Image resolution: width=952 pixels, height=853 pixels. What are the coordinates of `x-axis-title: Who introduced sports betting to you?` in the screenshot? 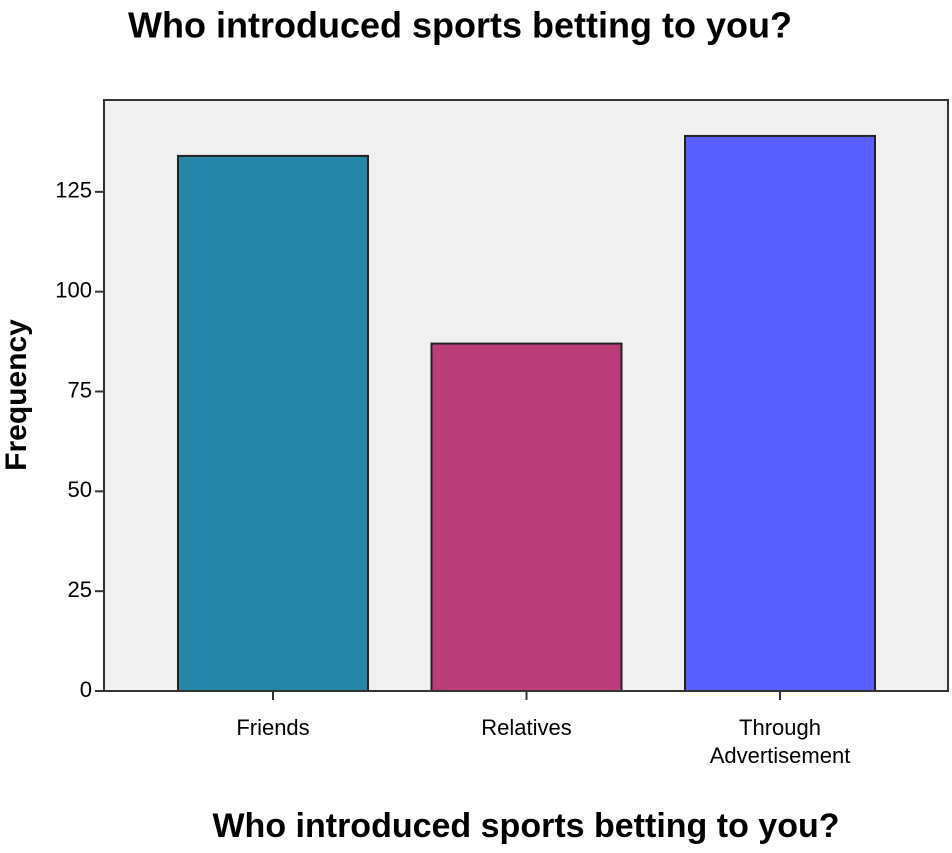 It's located at (525, 826).